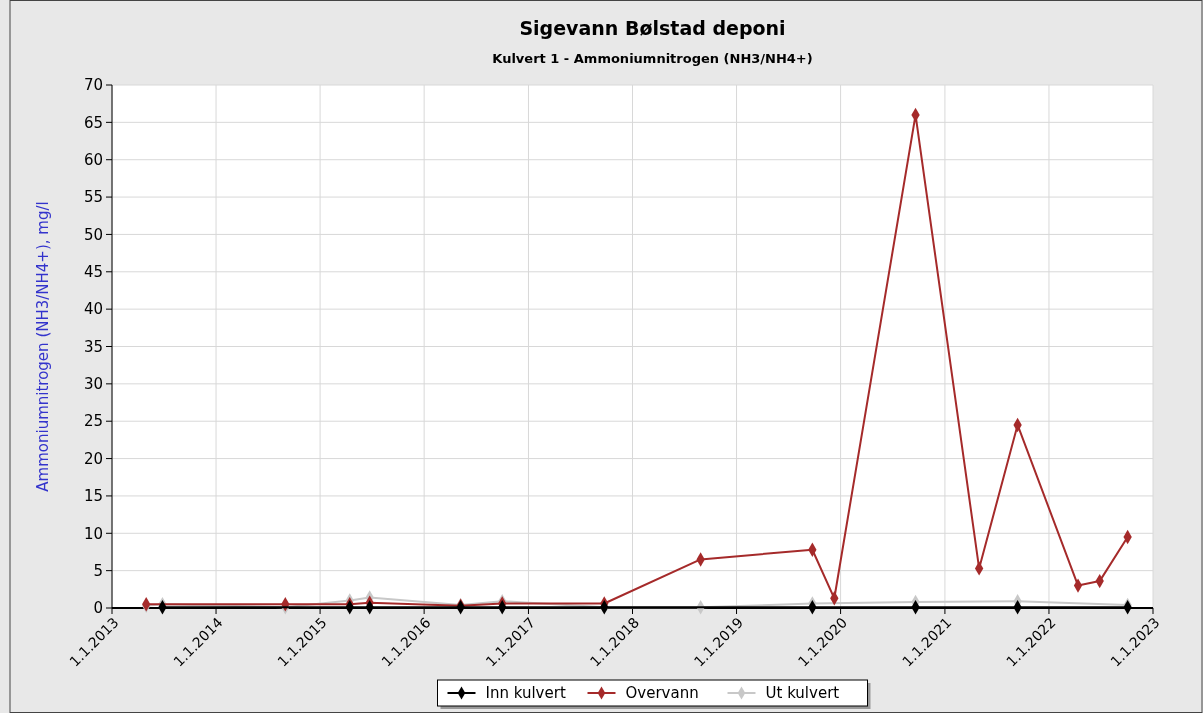 This screenshot has height=713, width=1203. What do you see at coordinates (93, 496) in the screenshot?
I see `y-tick-label: 15` at bounding box center [93, 496].